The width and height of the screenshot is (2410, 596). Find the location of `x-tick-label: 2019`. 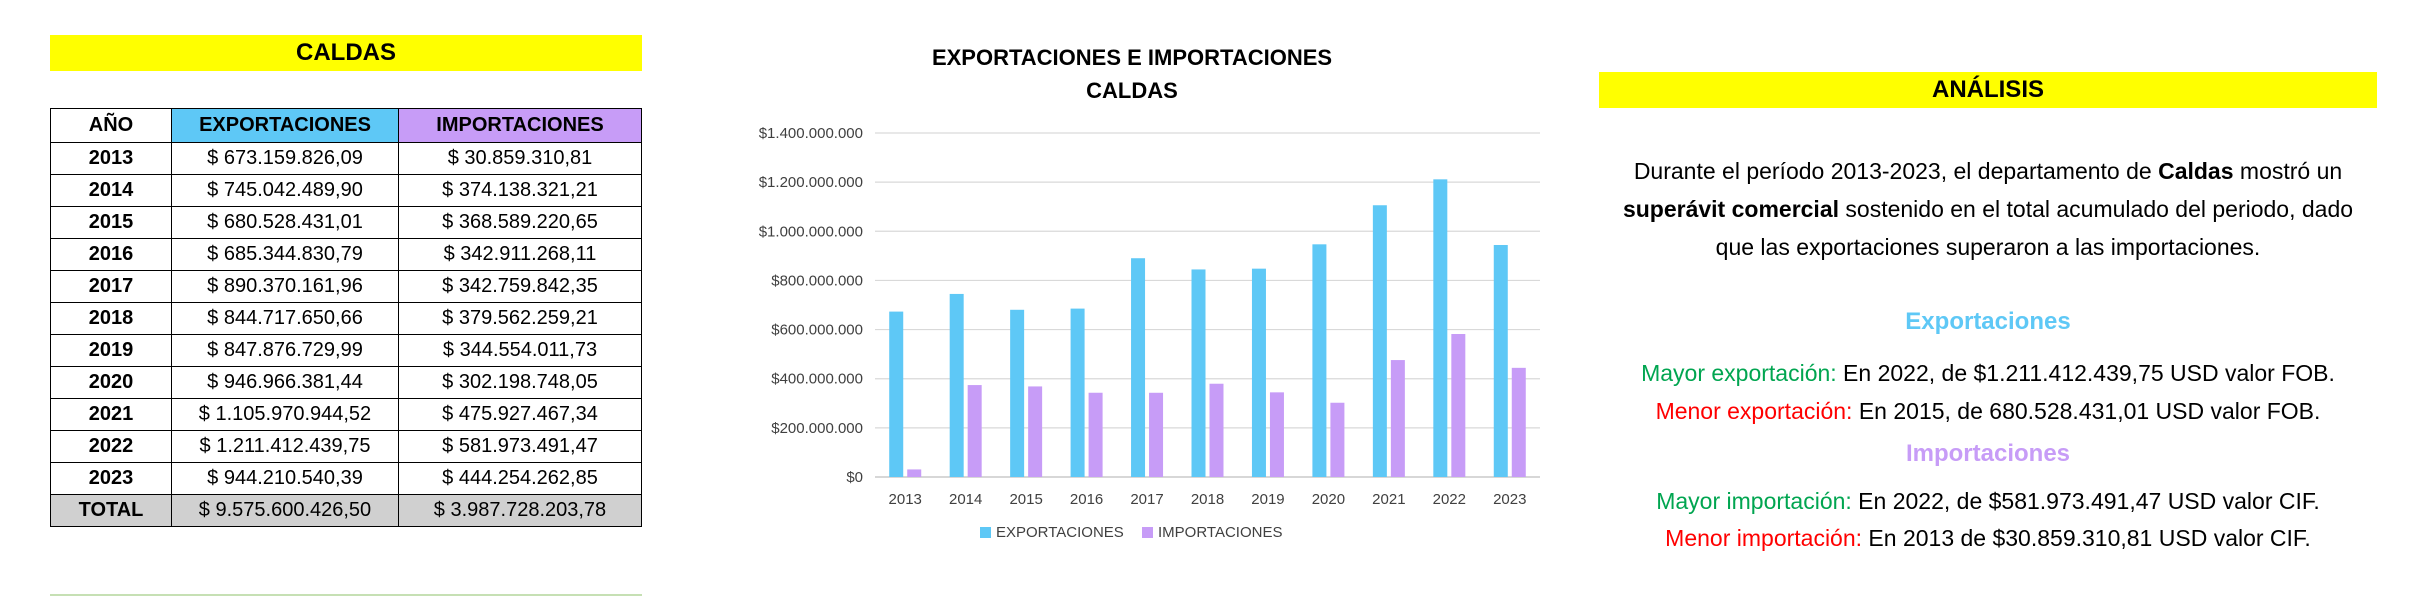

x-tick-label: 2019 is located at coordinates (1267, 499).